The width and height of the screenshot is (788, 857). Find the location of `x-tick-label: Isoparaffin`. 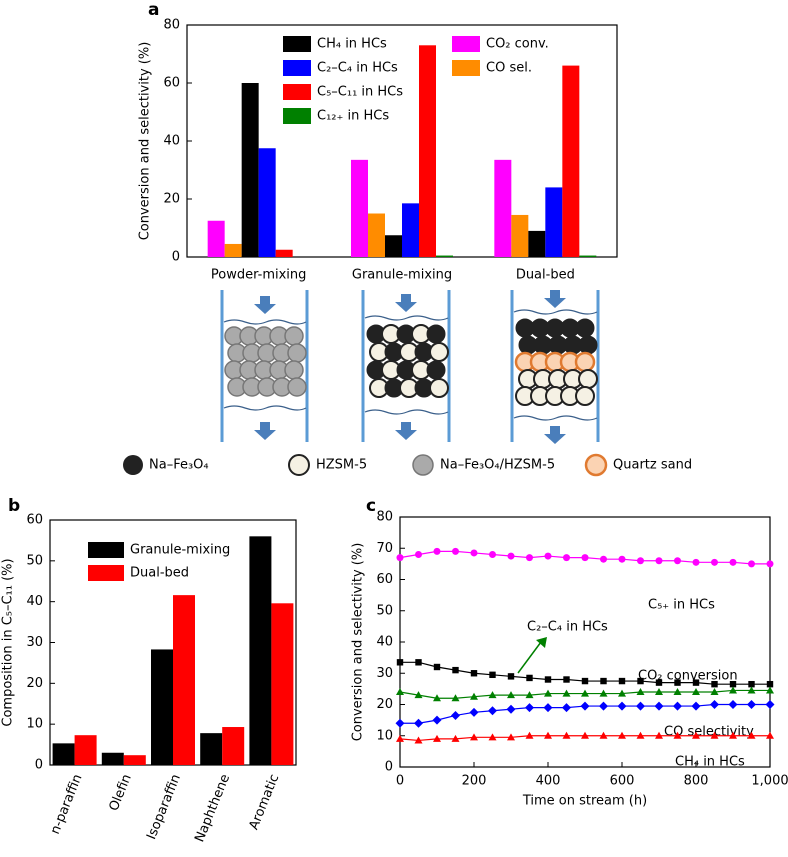

x-tick-label: Isoparaffin is located at coordinates (164, 807).